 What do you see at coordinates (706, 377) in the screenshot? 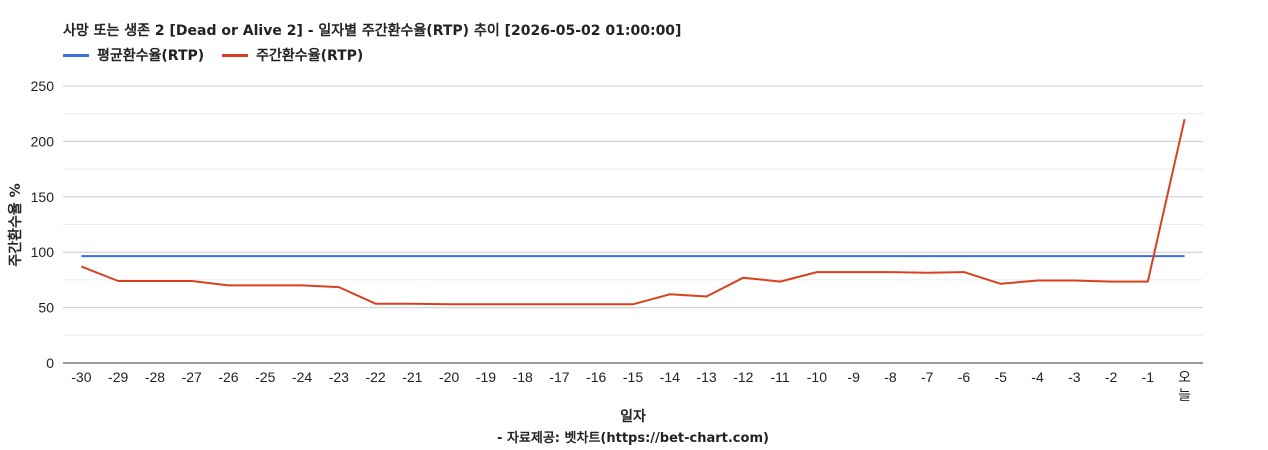
I see `x-tick-label: -13` at bounding box center [706, 377].